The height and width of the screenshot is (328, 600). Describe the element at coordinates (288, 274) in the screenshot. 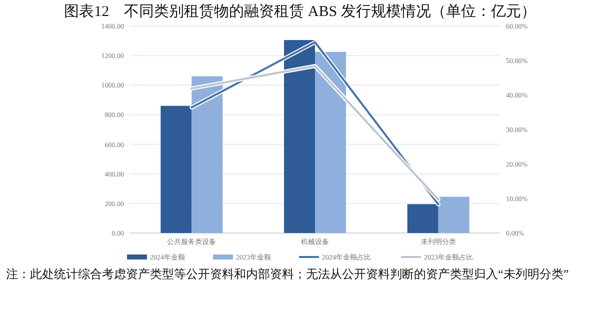

I see `annotation: 注：此处统计综合考虑资产类型等公开资料和内部资料；无法从公开资料判断的资产类型归入“未列明分类”` at that location.